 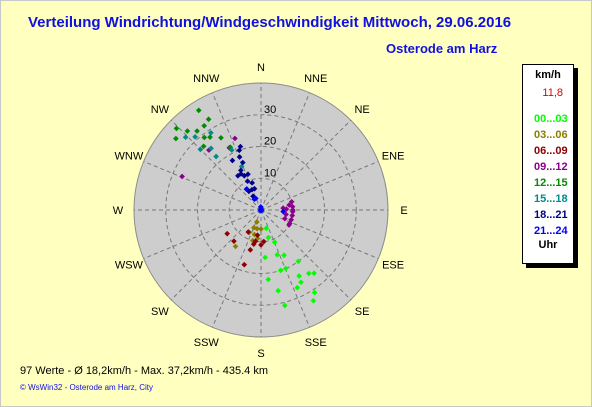 What do you see at coordinates (118, 211) in the screenshot?
I see `direction-label: W` at bounding box center [118, 211].